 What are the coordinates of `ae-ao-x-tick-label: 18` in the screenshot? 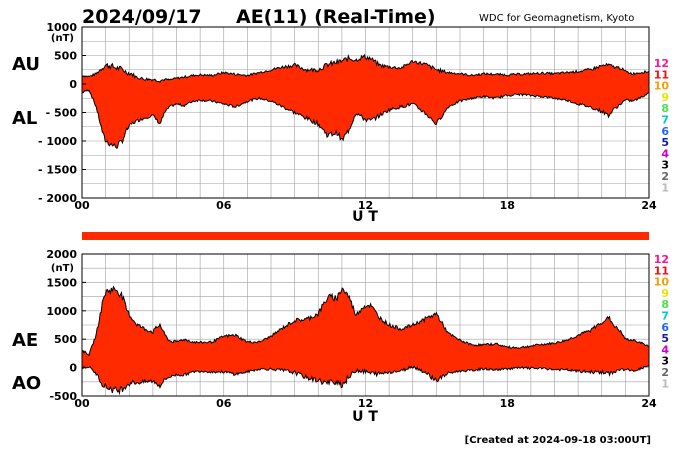 It's located at (507, 403).